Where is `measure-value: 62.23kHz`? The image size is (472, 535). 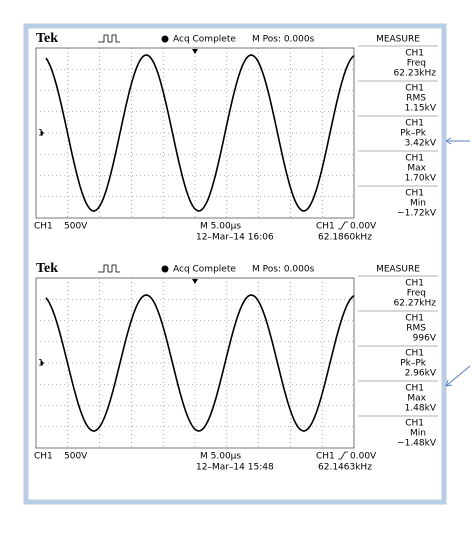
measure-value: 62.23kHz is located at coordinates (415, 74).